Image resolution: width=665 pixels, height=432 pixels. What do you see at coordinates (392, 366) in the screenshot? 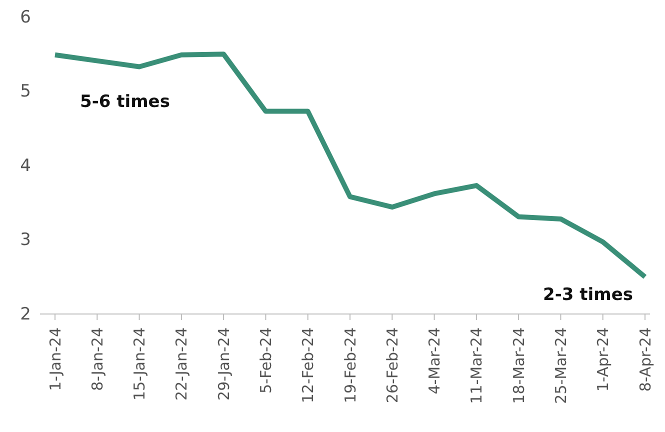
I see `x-tick-label: 26-Feb-24` at bounding box center [392, 366].